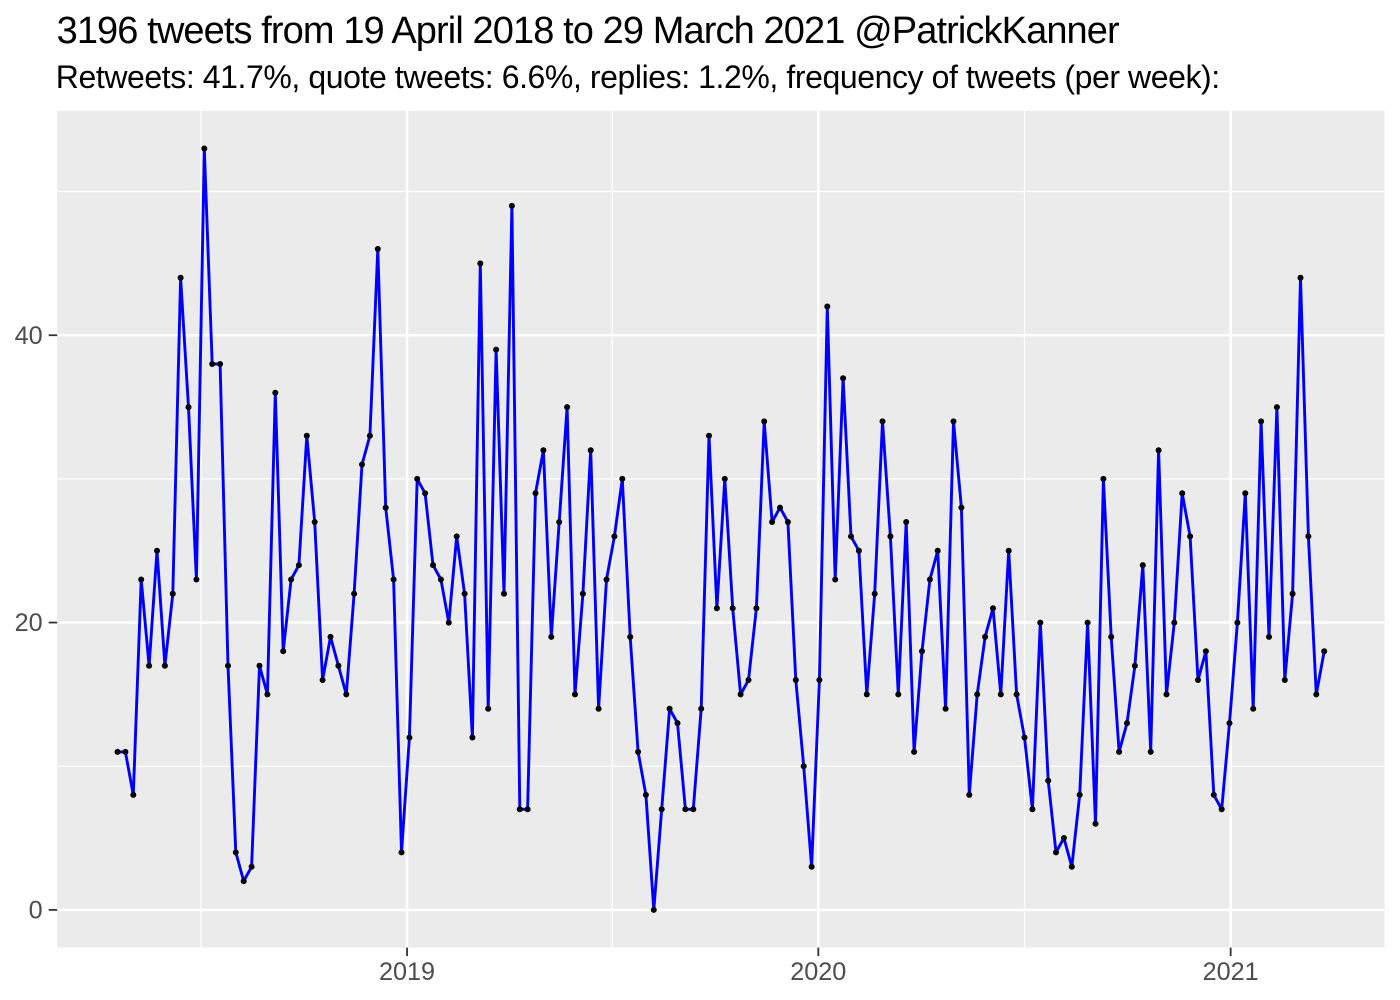 This screenshot has width=1400, height=1000. I want to click on svg-text: 0, so click(36, 911).